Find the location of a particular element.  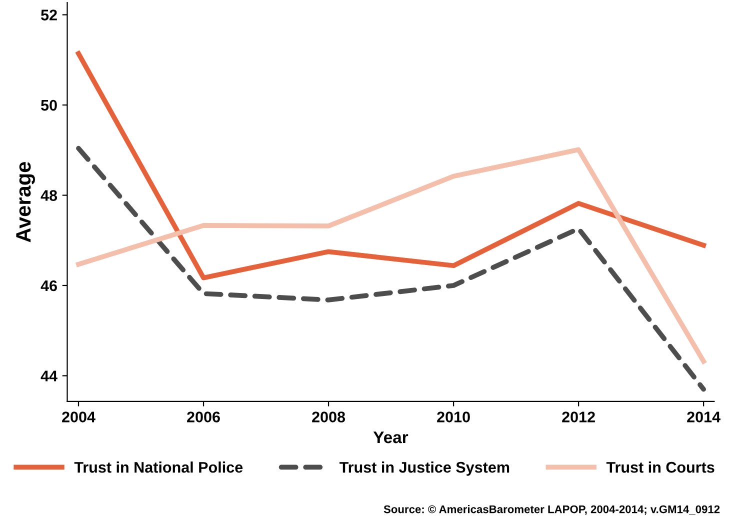

y-tick-label: 44 is located at coordinates (49, 376).